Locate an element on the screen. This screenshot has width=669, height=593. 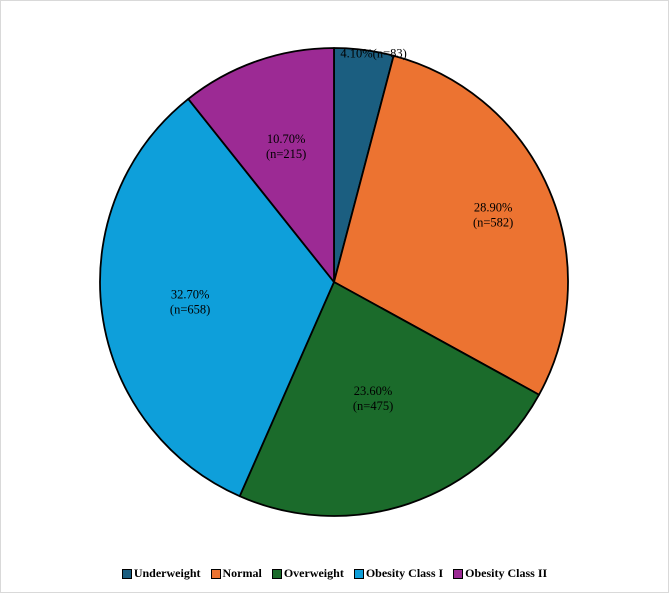
pie-slice-obesity-class-ii is located at coordinates (261, 165).